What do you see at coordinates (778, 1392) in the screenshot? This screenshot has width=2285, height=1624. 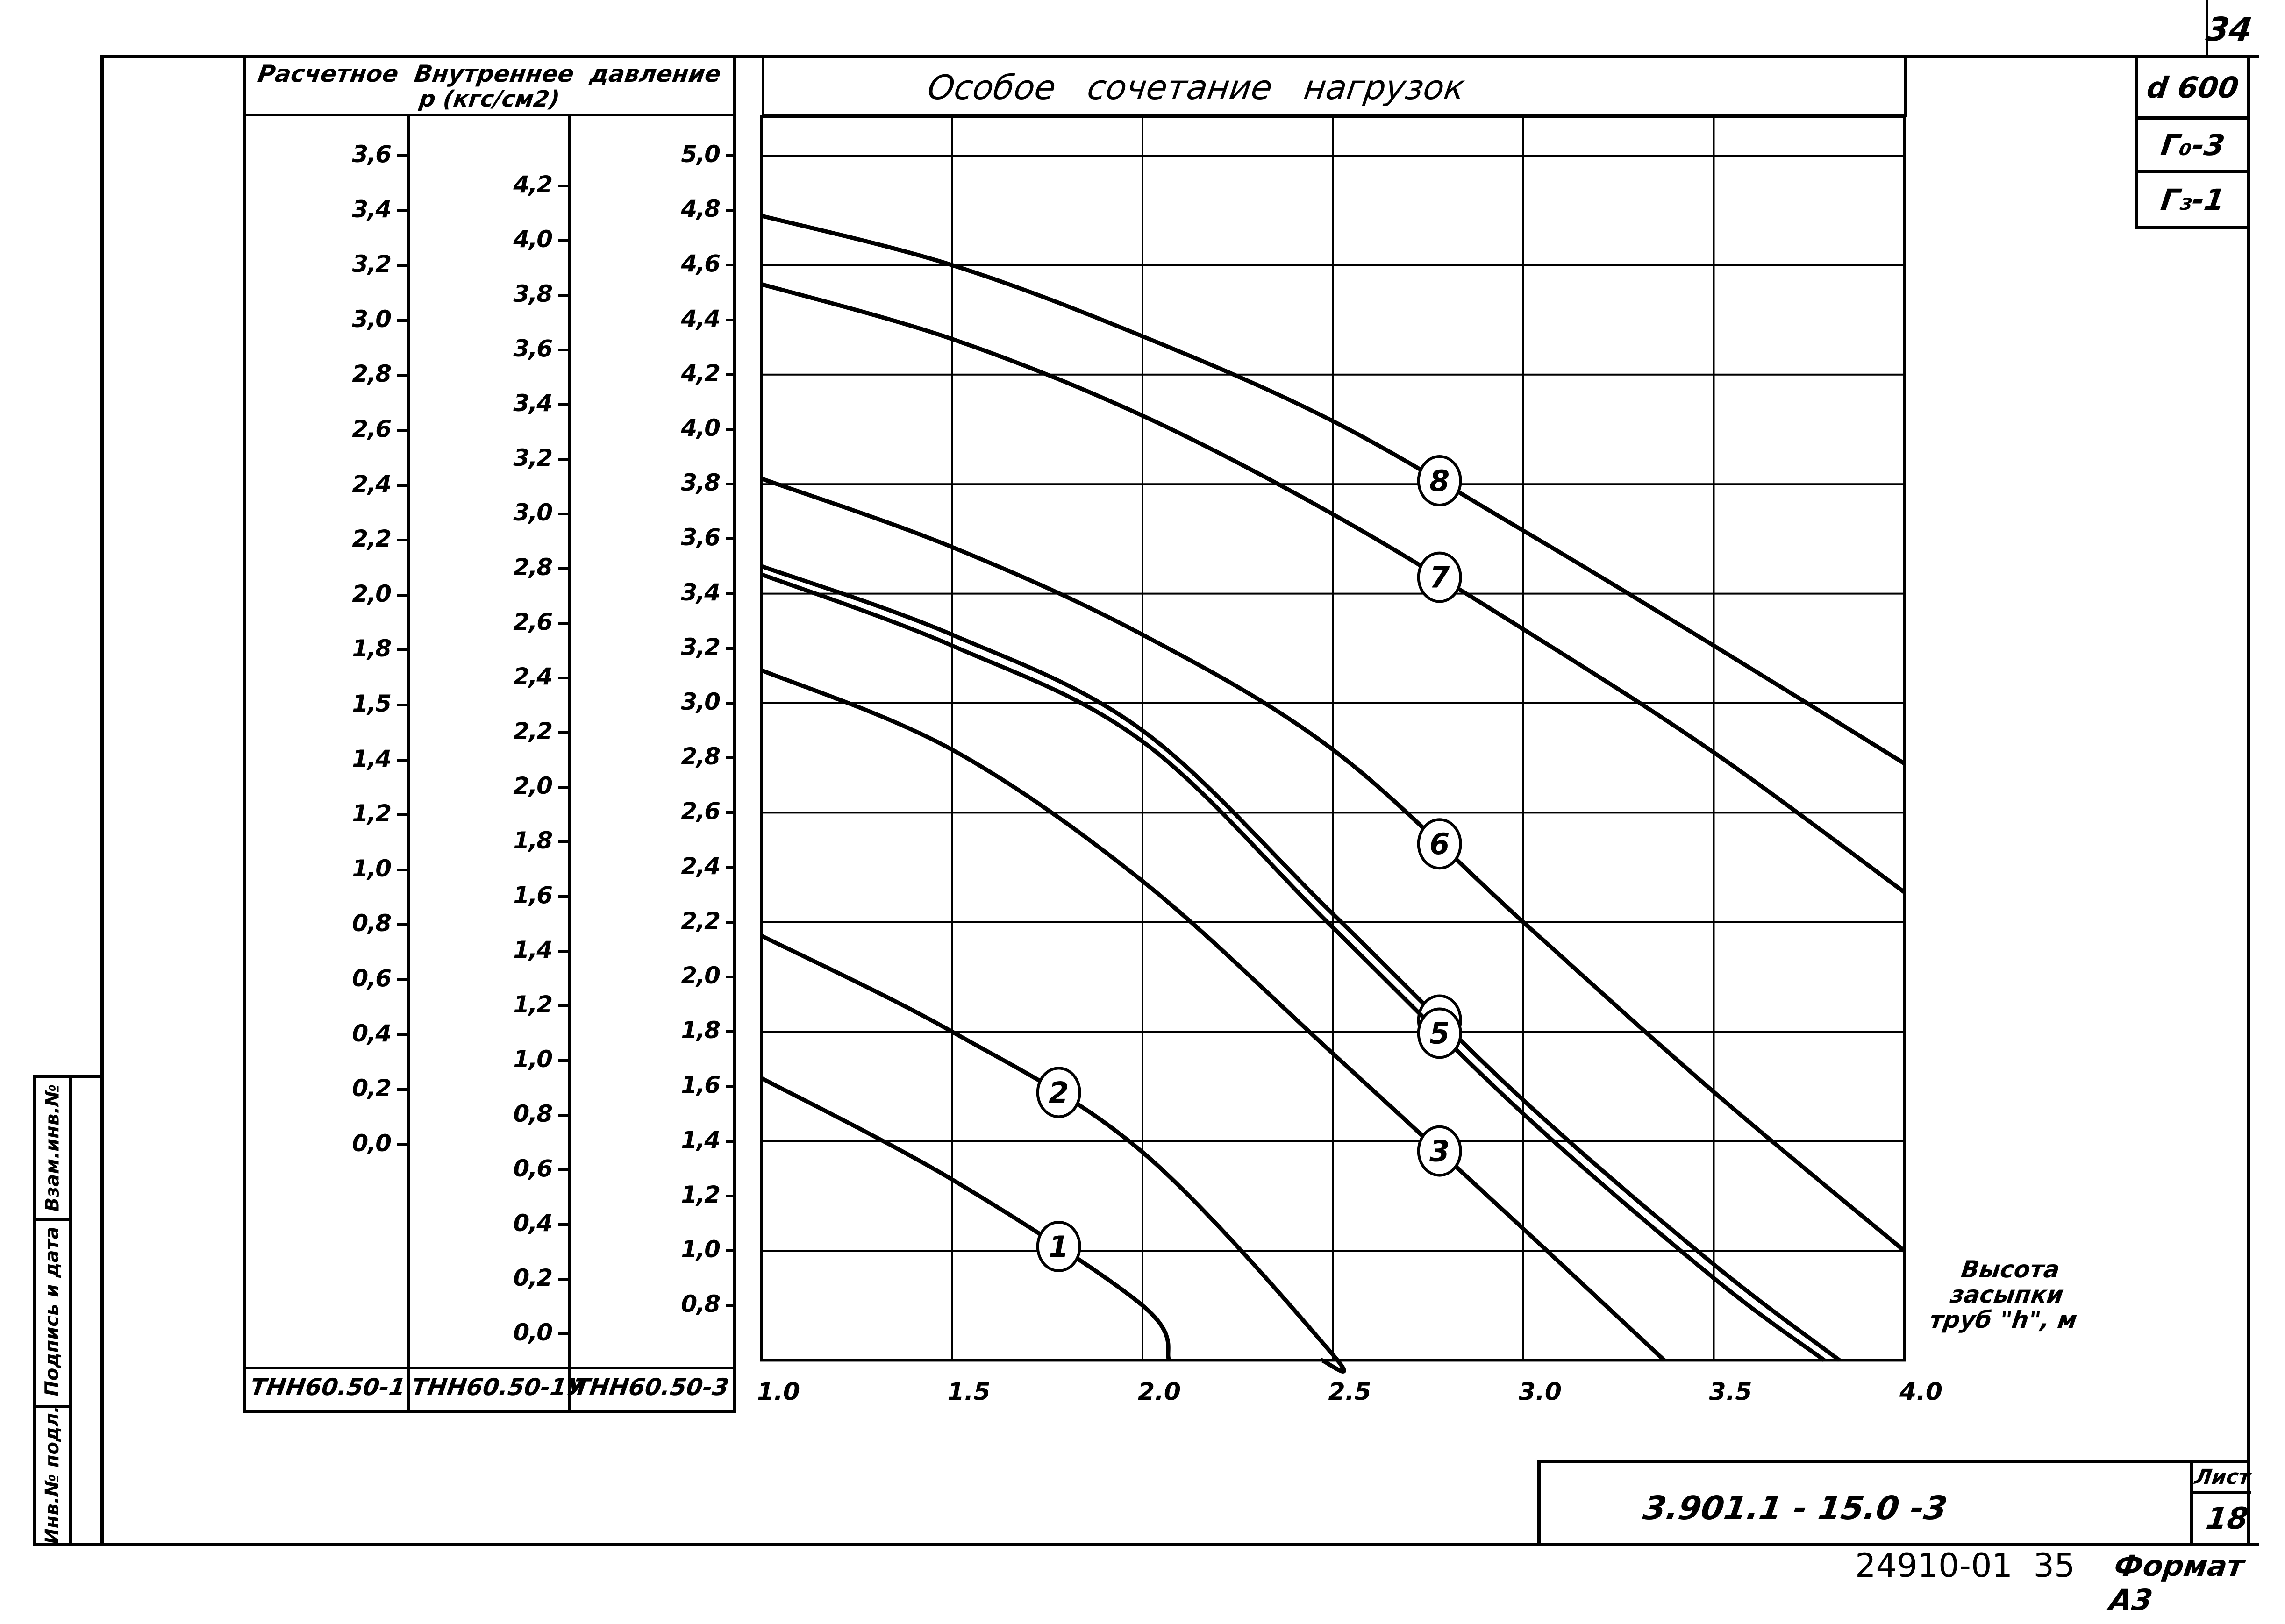 I see `x-tick-label: 1.0` at bounding box center [778, 1392].